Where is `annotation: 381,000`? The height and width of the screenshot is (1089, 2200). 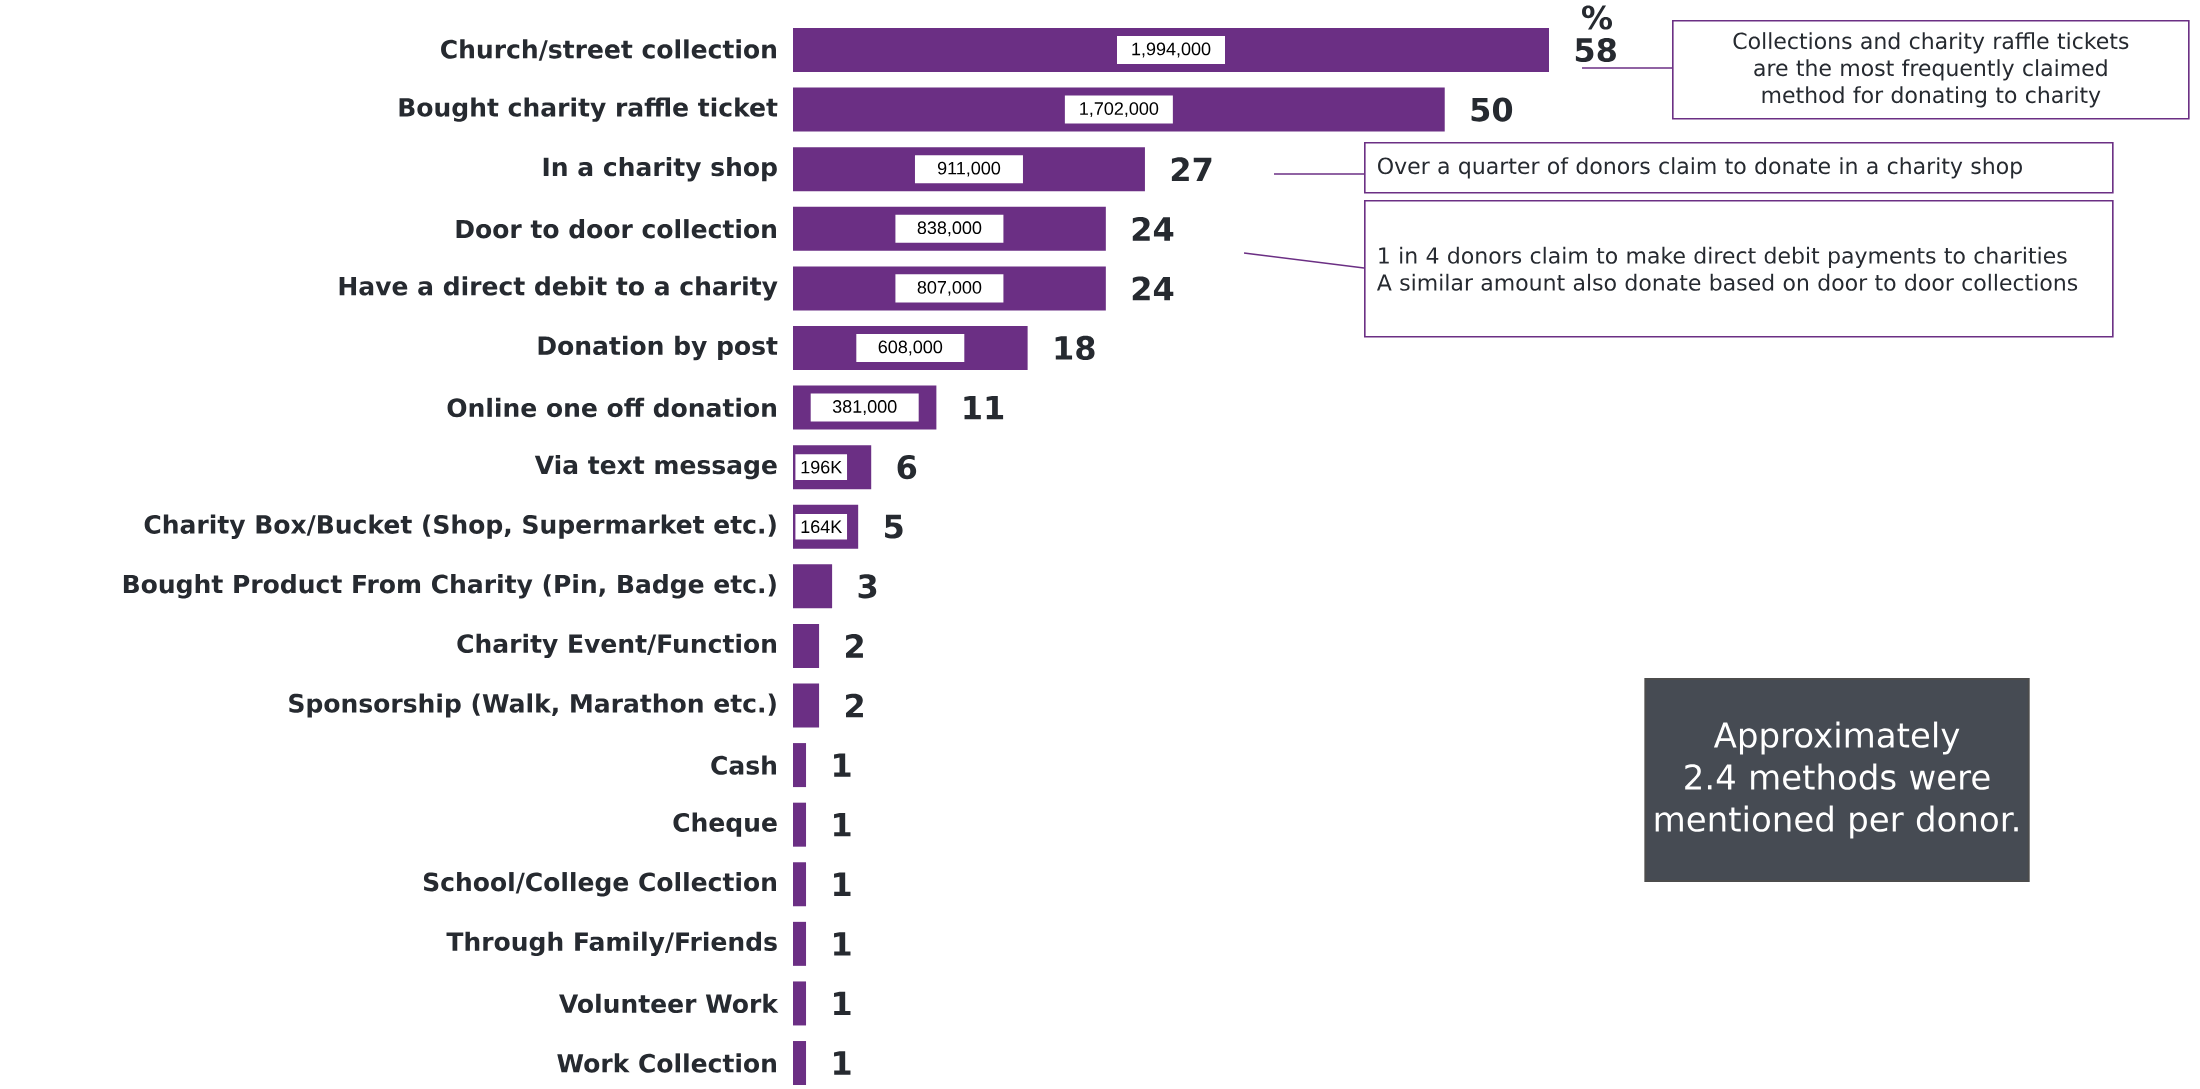
annotation: 381,000 is located at coordinates (864, 407).